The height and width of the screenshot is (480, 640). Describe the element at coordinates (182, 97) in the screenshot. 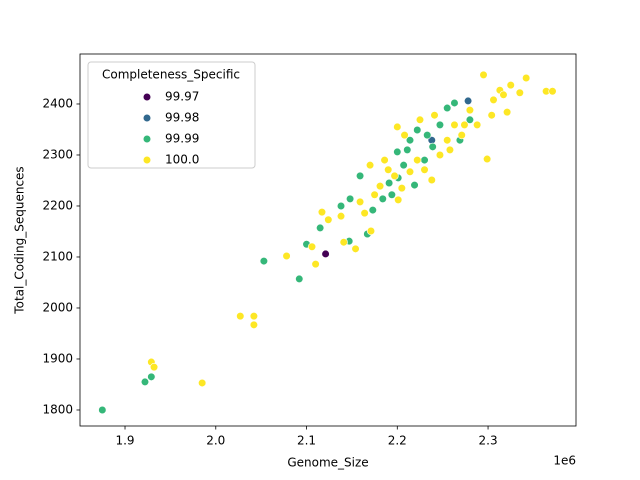

I see `legend-label: 99.97` at that location.